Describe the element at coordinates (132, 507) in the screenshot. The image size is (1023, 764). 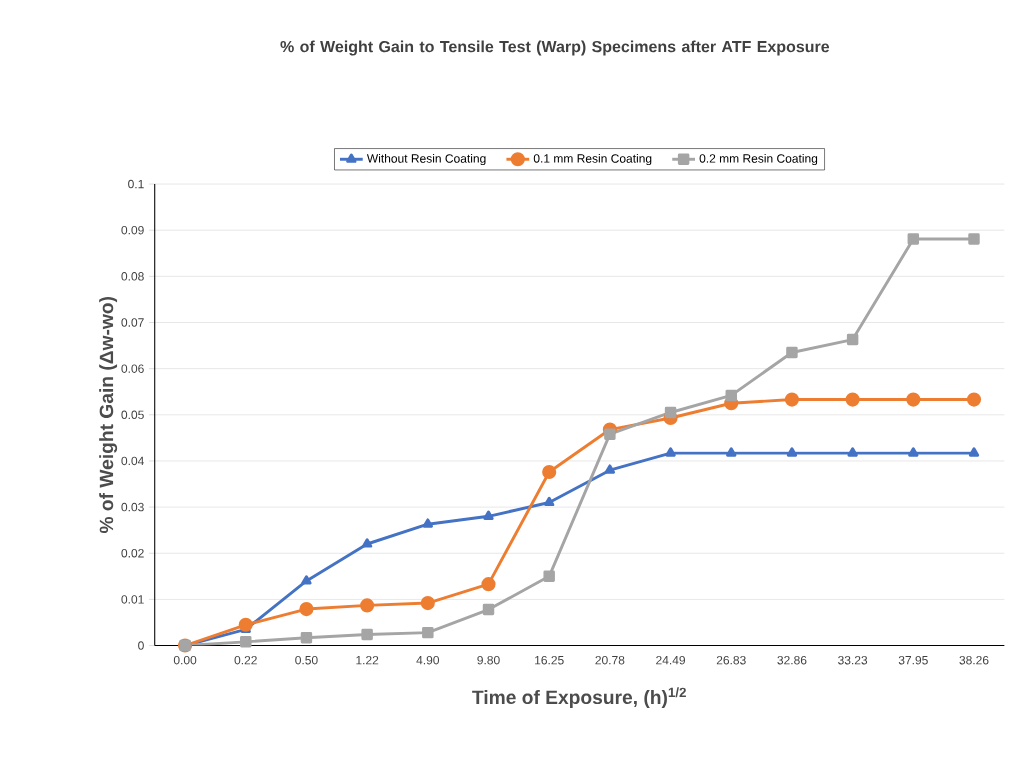
I see `y-tick-label: 0.03` at that location.